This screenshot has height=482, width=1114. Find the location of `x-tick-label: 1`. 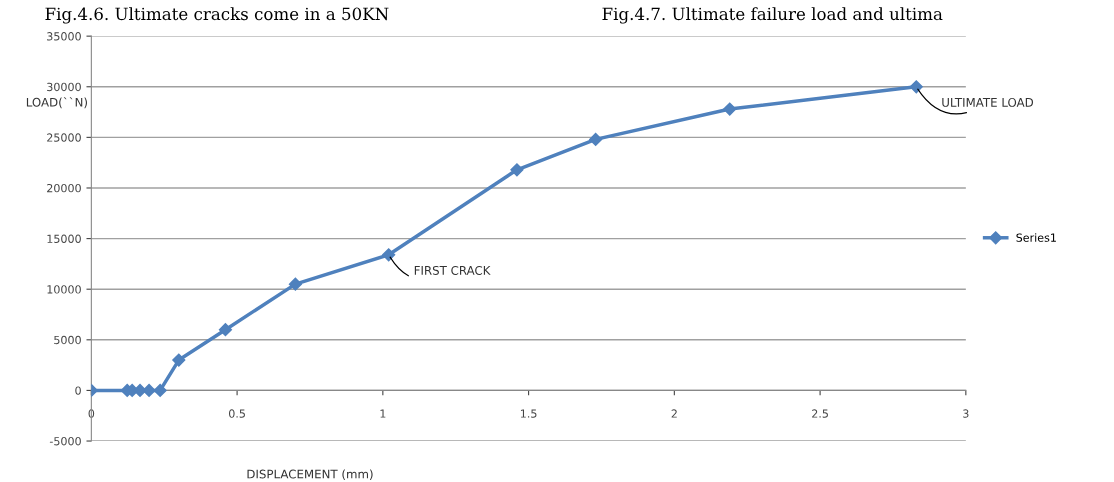

x-tick-label: 1 is located at coordinates (383, 413).